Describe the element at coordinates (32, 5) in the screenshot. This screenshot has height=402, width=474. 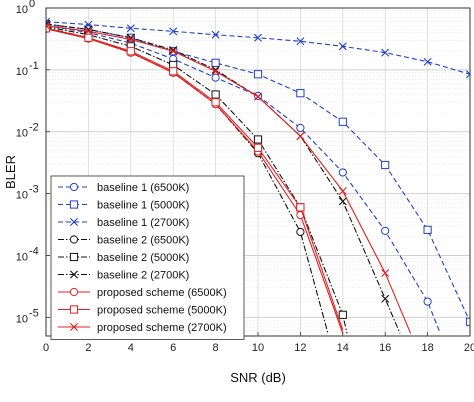
I see `y-tick-exponent: 0` at that location.